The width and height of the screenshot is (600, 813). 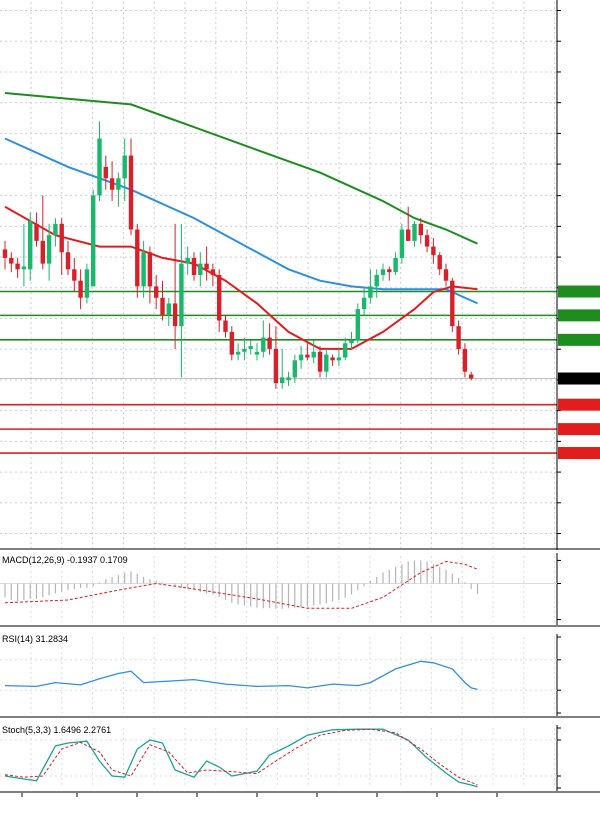 What do you see at coordinates (65, 560) in the screenshot?
I see `macd-title: MACD(12,26,9) -0.1937 0.1709` at bounding box center [65, 560].